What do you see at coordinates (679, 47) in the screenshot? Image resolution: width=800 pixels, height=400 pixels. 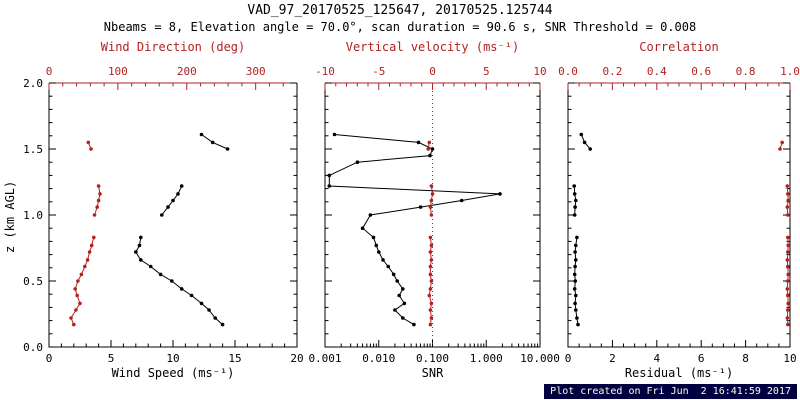 I see `correlation-axis-title: Correlation` at bounding box center [679, 47].